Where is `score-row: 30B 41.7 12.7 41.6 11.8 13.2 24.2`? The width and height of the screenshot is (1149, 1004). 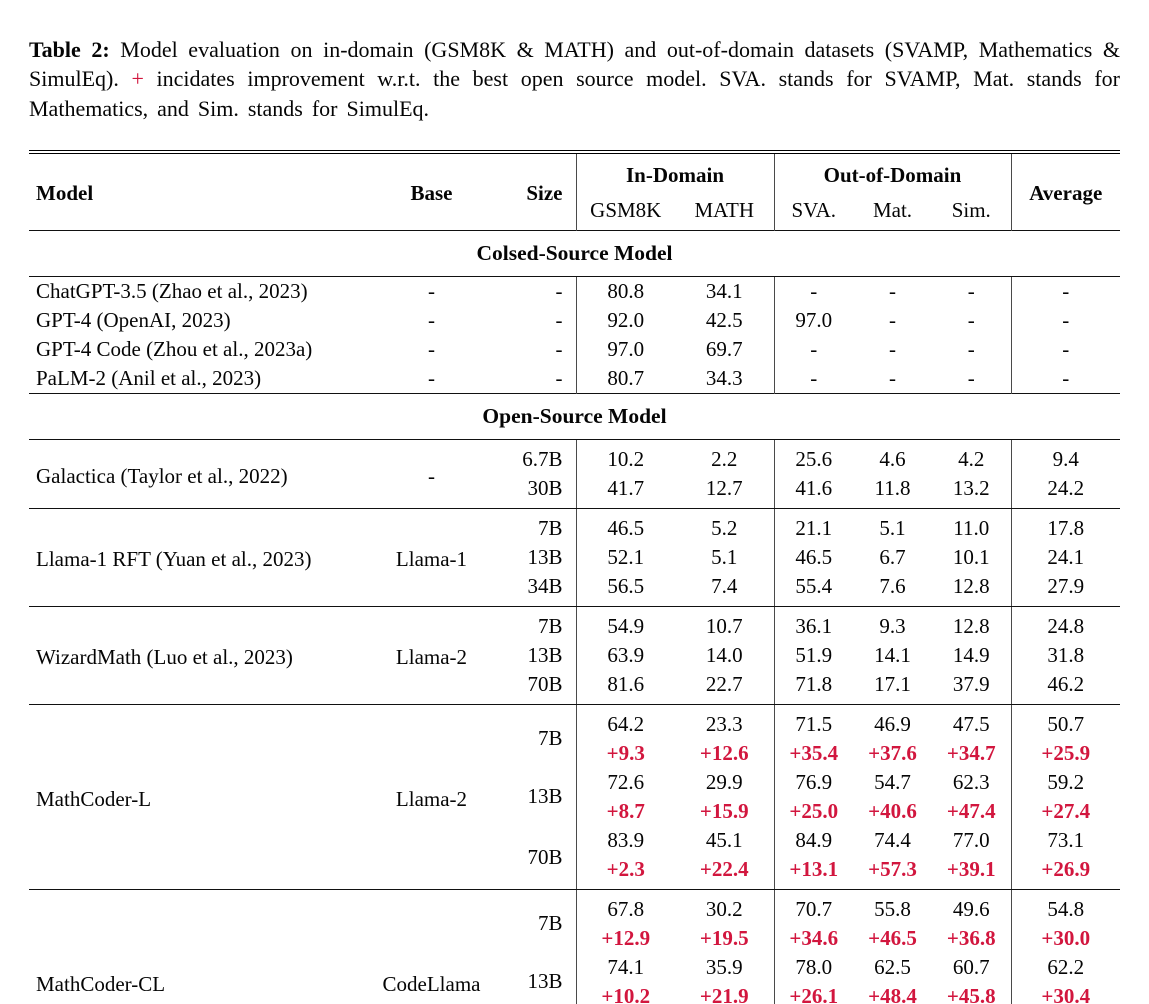
score-row: 30B 41.7 12.7 41.6 11.8 13.2 24.2 is located at coordinates (574, 491).